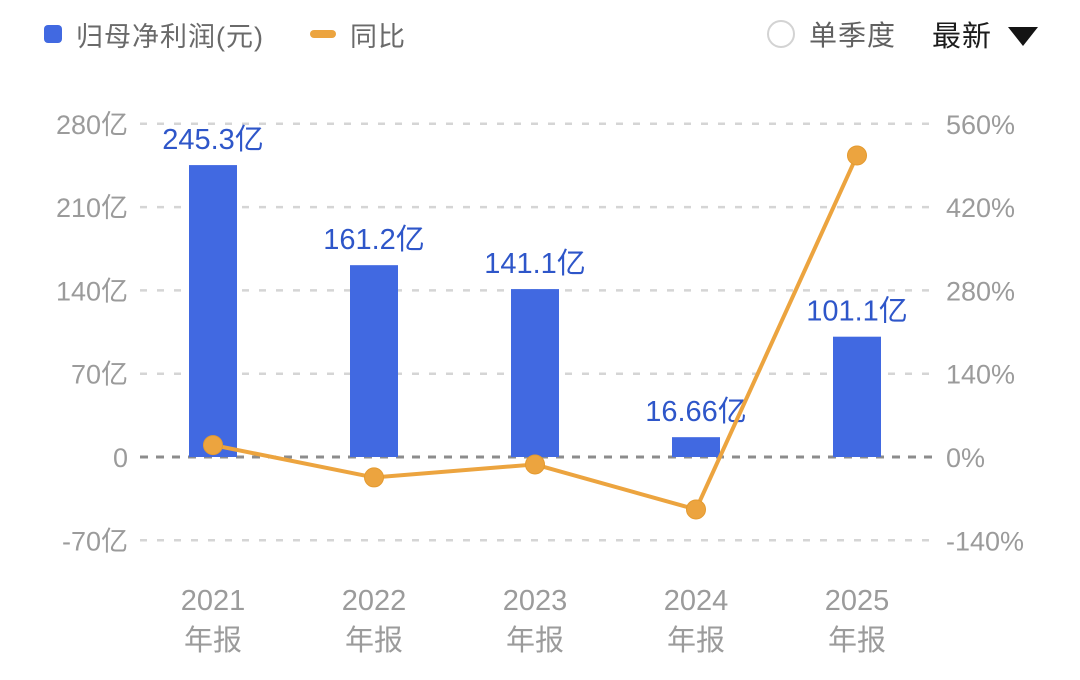  What do you see at coordinates (374, 361) in the screenshot?
I see `bar-2022` at bounding box center [374, 361].